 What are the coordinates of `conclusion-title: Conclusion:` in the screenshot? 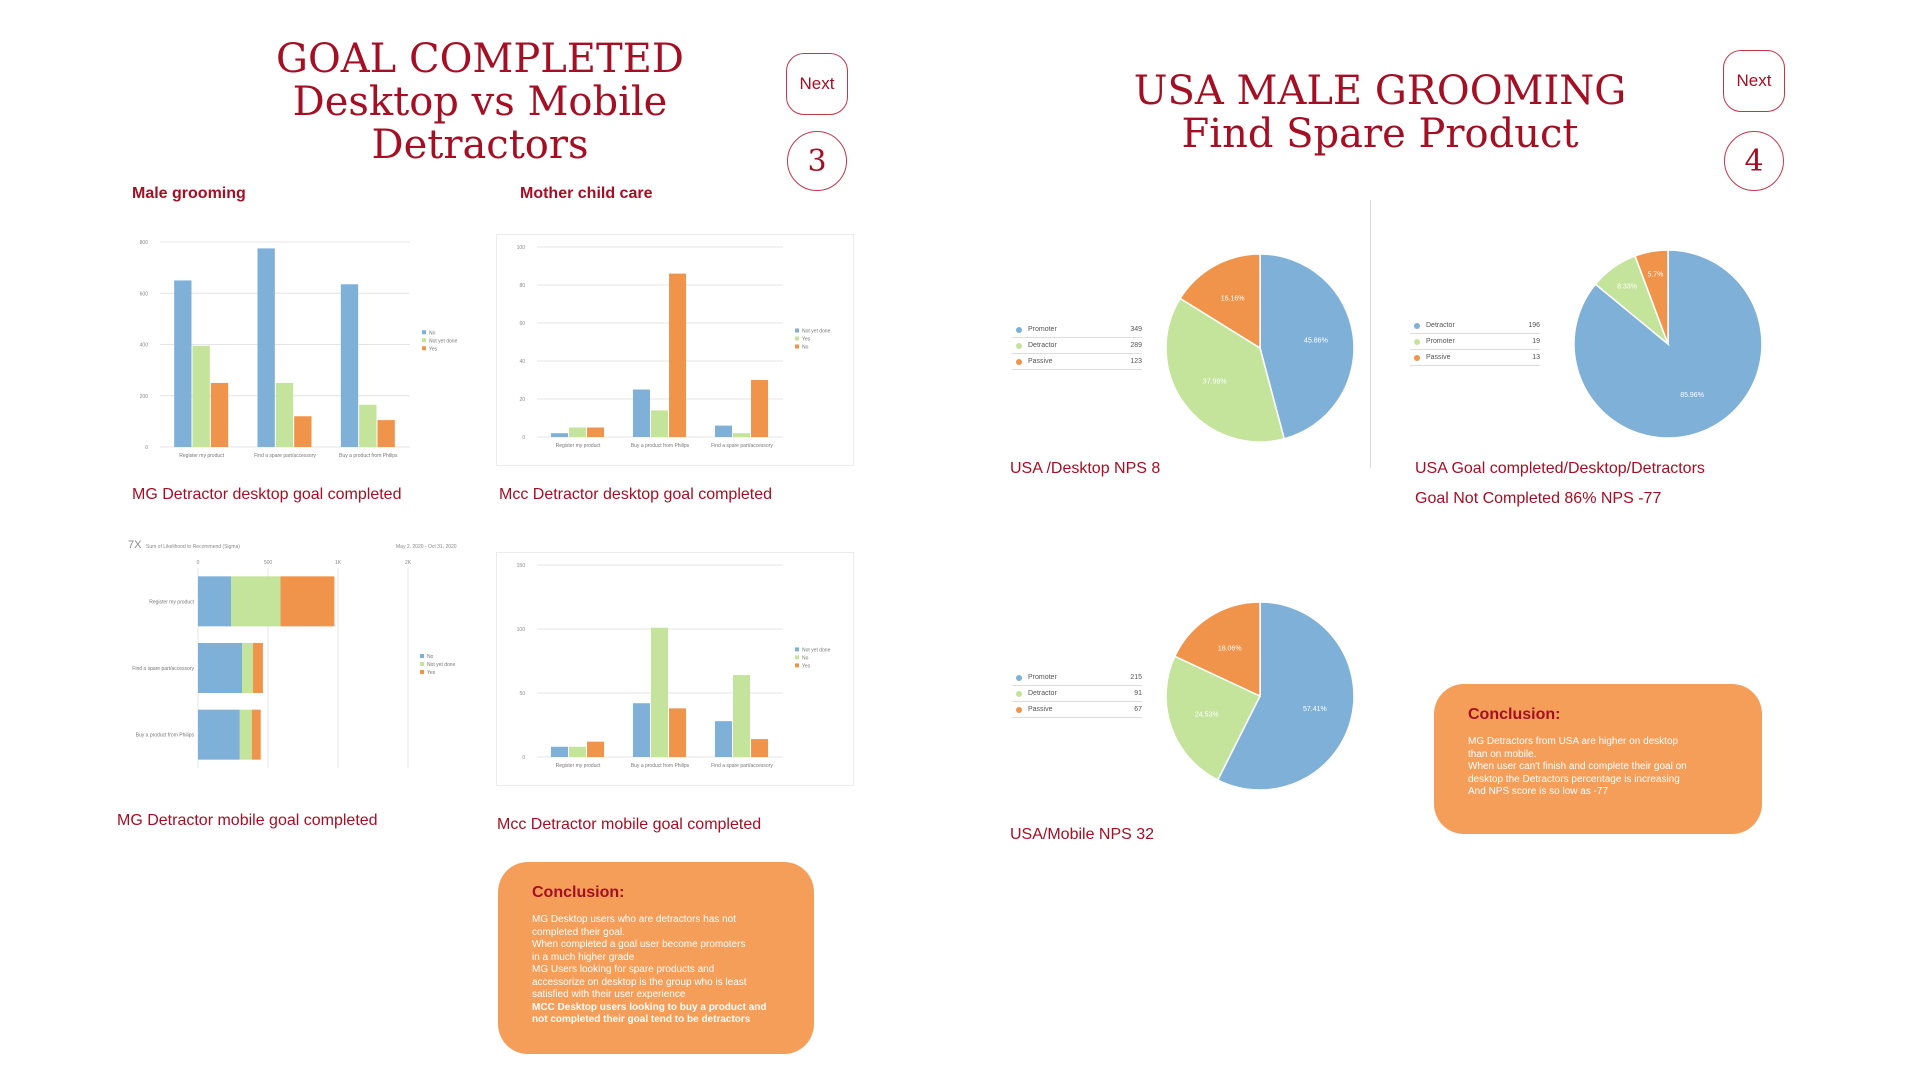 It's located at (578, 892).